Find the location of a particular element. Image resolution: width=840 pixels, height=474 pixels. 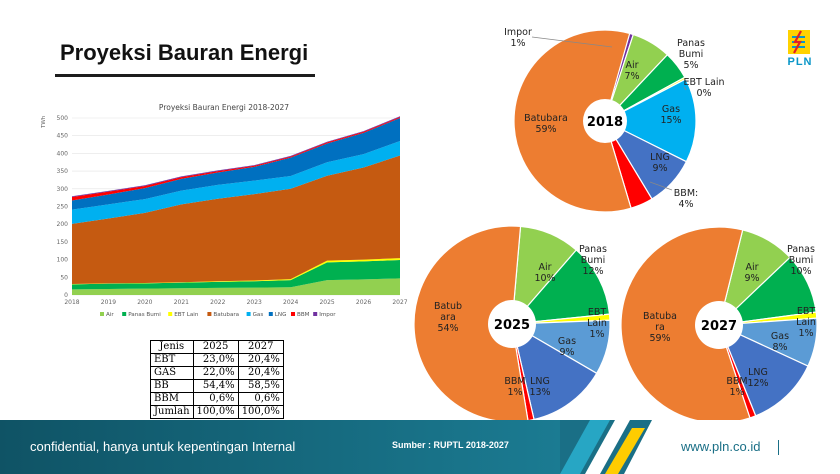

area-xtick-label: 2019 is located at coordinates (108, 302).